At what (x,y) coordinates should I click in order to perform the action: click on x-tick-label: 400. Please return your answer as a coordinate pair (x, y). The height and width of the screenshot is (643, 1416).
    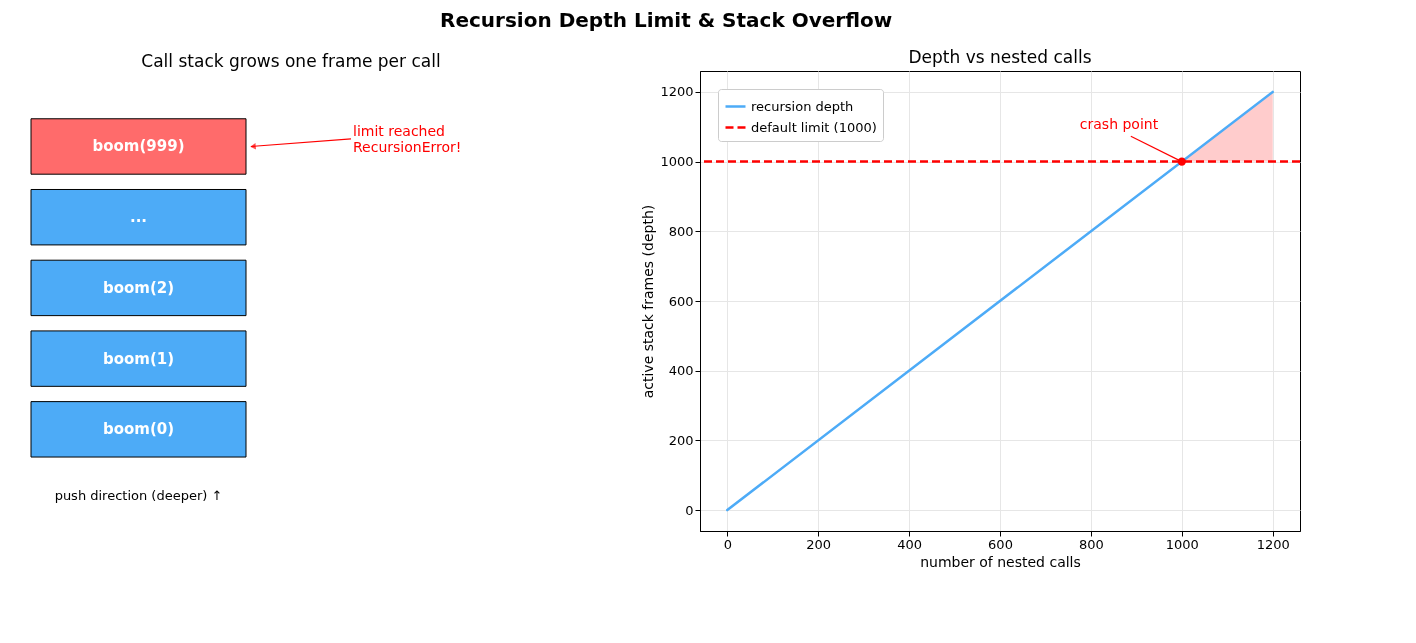
    Looking at the image, I should click on (910, 544).